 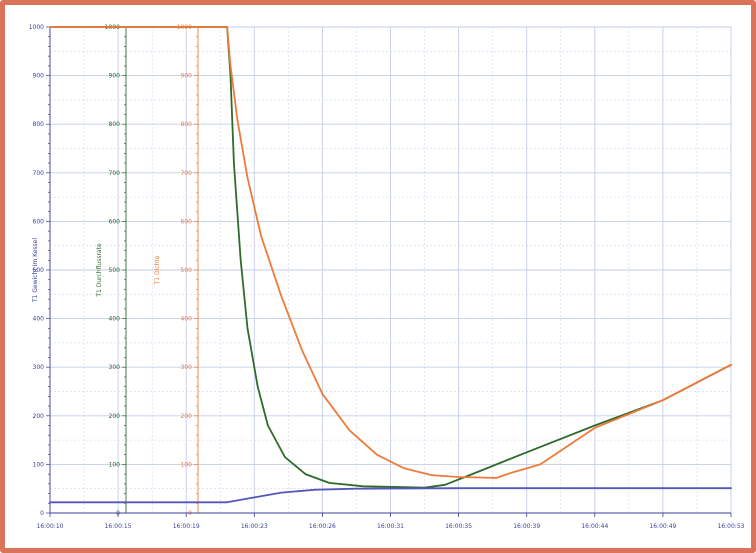 I want to click on series-line, so click(x=390, y=495).